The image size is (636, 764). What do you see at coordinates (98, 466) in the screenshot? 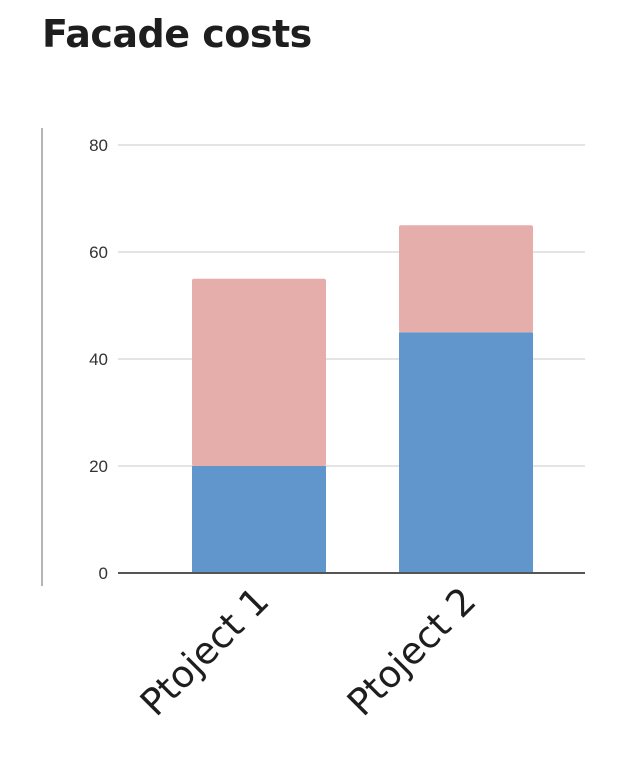
I see `y-tick-label-20: 20` at bounding box center [98, 466].